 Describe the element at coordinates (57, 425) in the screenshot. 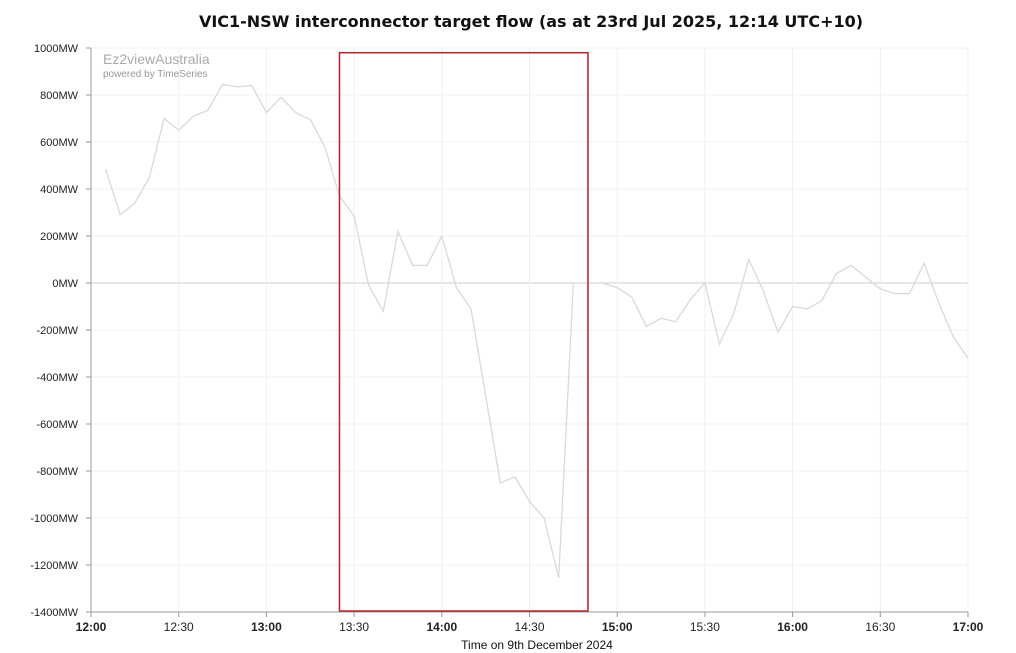

I see `y-tick-label: -600MW` at that location.